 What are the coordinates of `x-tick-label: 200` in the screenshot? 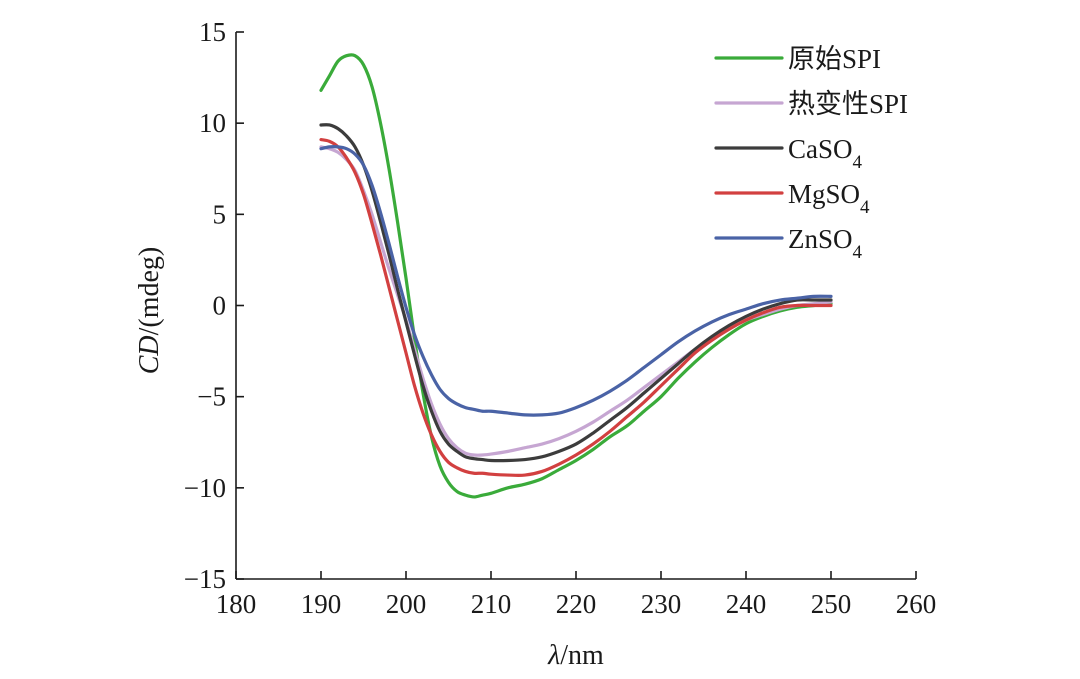 It's located at (406, 604).